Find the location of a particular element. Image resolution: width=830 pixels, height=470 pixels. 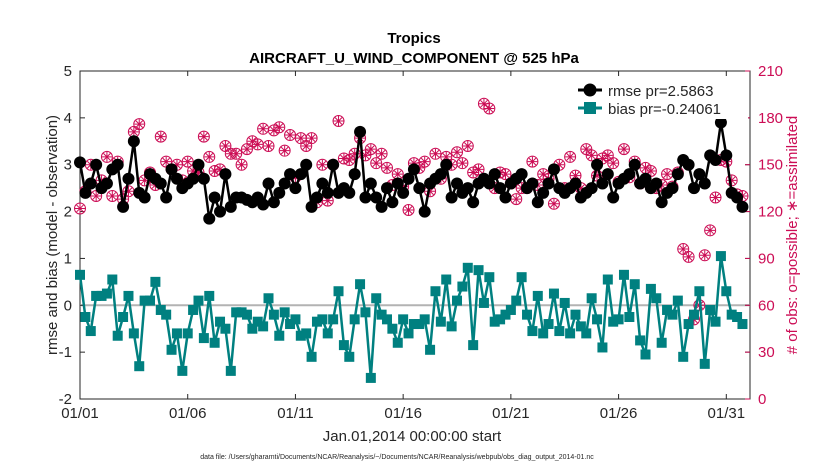

y-tick-label-left: 5 is located at coordinates (68, 71).